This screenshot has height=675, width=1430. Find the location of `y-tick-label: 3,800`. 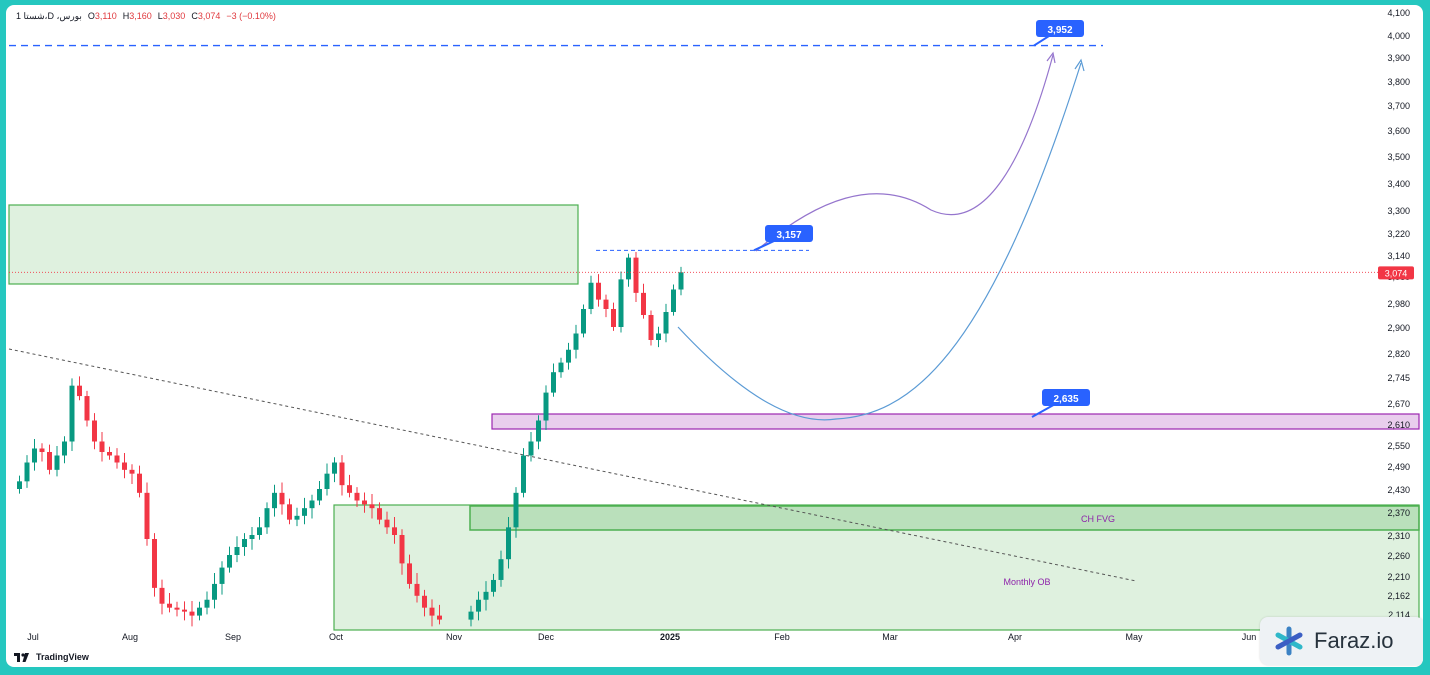

y-tick-label: 3,800 is located at coordinates (1398, 82).